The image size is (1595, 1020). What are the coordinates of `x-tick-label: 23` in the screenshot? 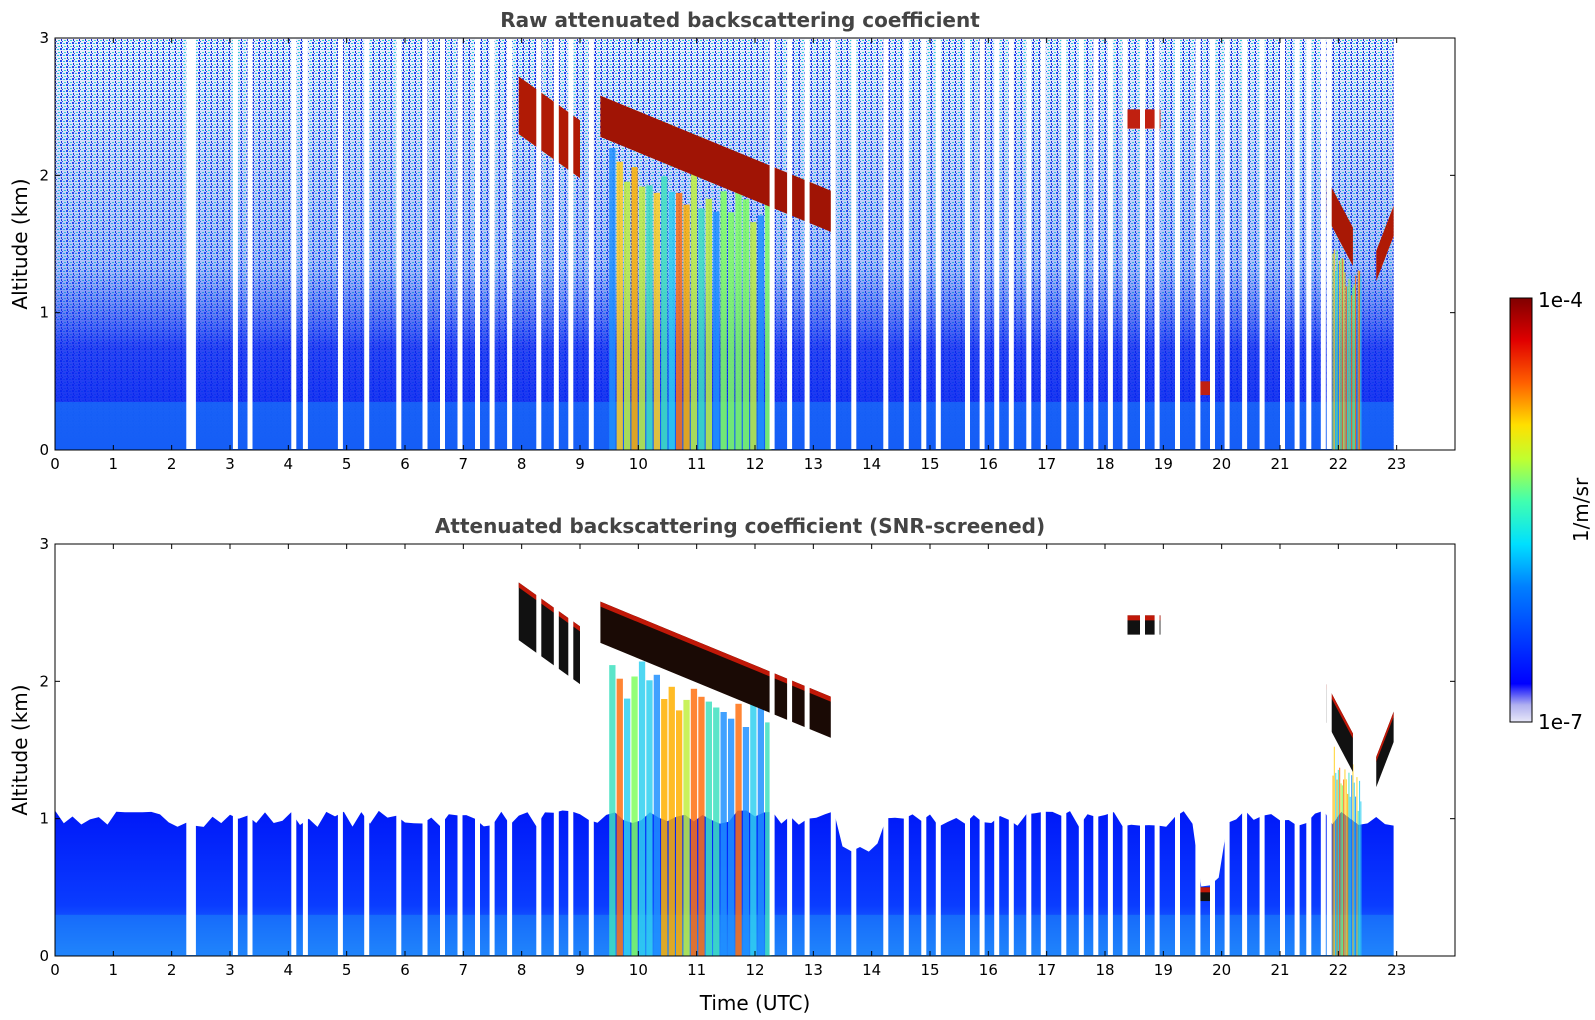 It's located at (1396, 464).